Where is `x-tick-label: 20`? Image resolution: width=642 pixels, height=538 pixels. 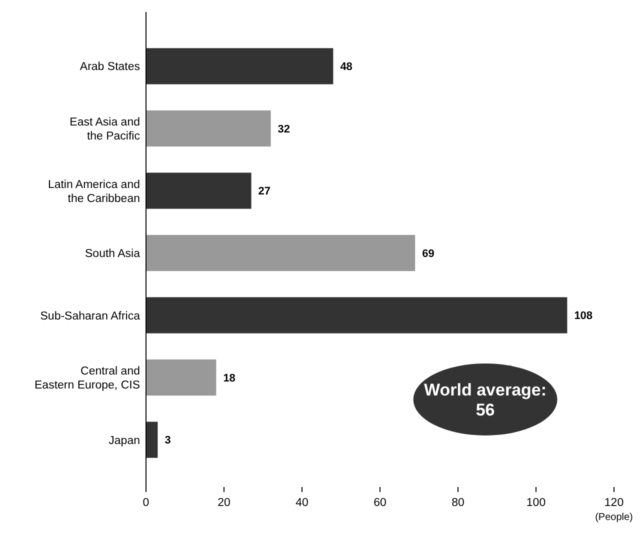 x-tick-label: 20 is located at coordinates (224, 503).